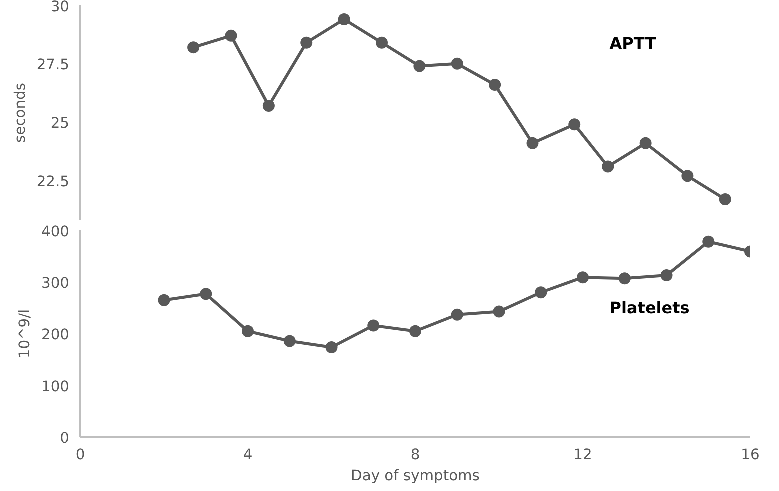 This screenshot has width=779, height=491. What do you see at coordinates (56, 387) in the screenshot?
I see `y-tick-label: 100` at bounding box center [56, 387].